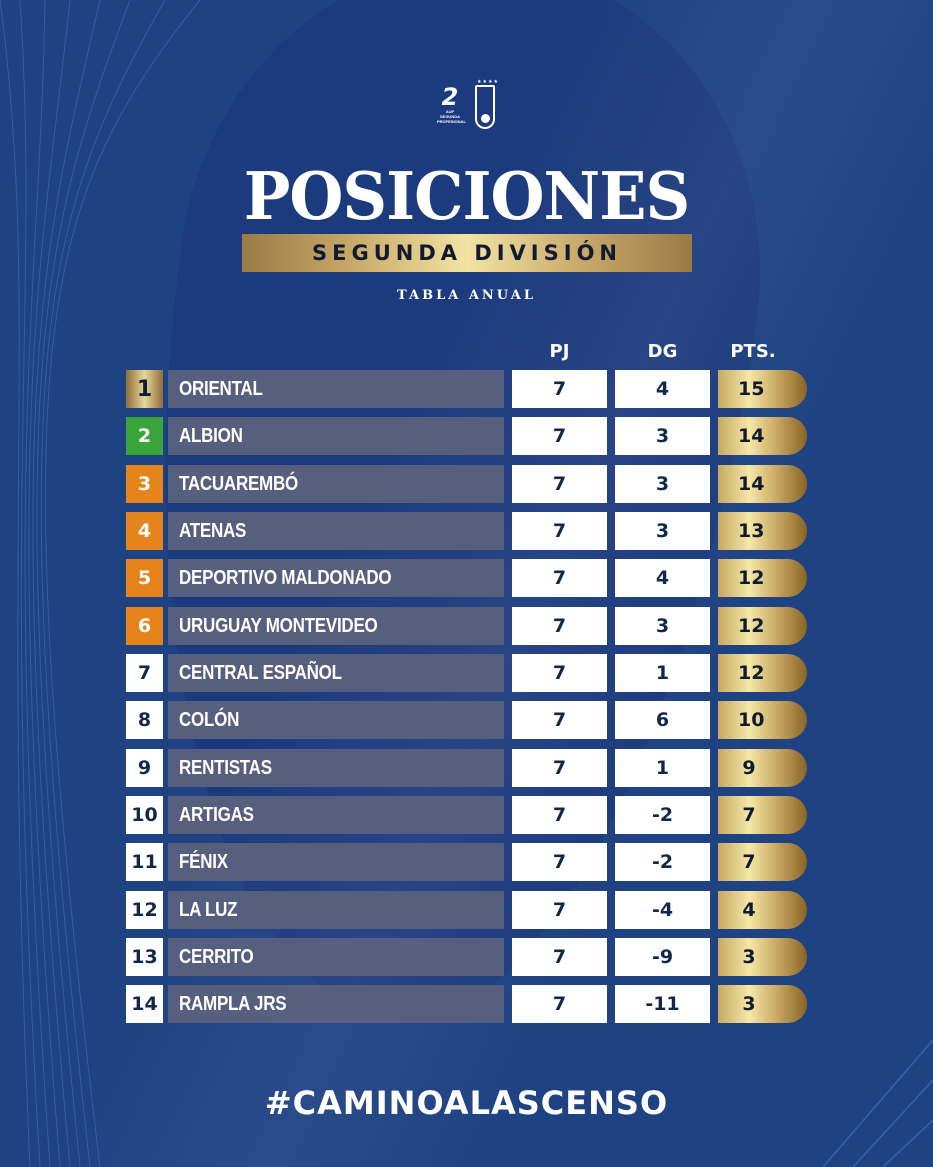 The height and width of the screenshot is (1167, 933). I want to click on team-name: ORIENTAL, so click(336, 389).